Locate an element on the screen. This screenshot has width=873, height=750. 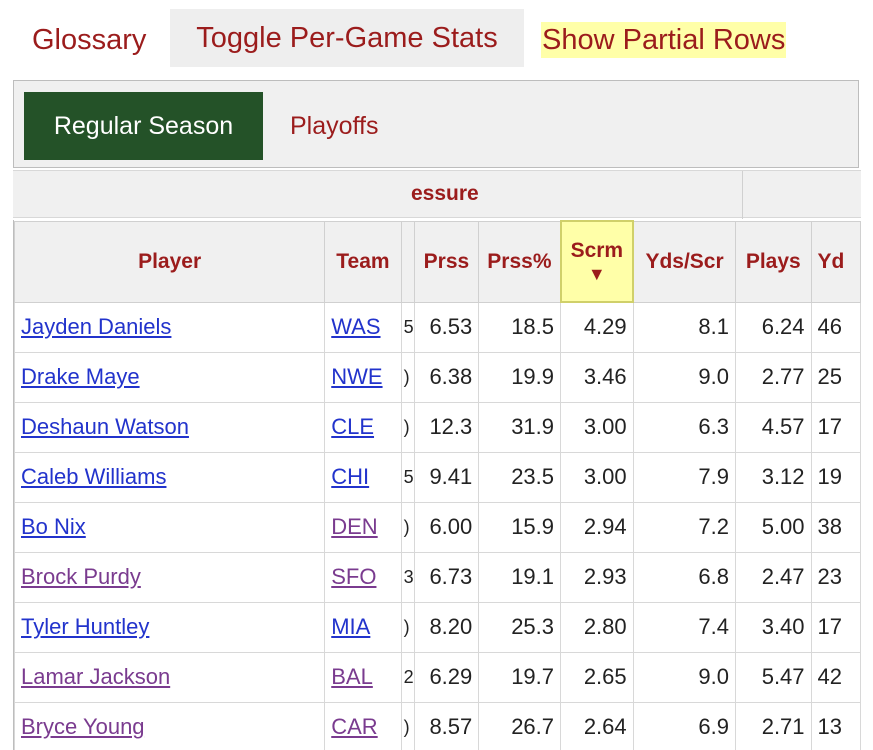
table-row: Brock Purdy SFO 3 6.73 19.1 2.93 6.8 2.47 23 is located at coordinates (437, 577).